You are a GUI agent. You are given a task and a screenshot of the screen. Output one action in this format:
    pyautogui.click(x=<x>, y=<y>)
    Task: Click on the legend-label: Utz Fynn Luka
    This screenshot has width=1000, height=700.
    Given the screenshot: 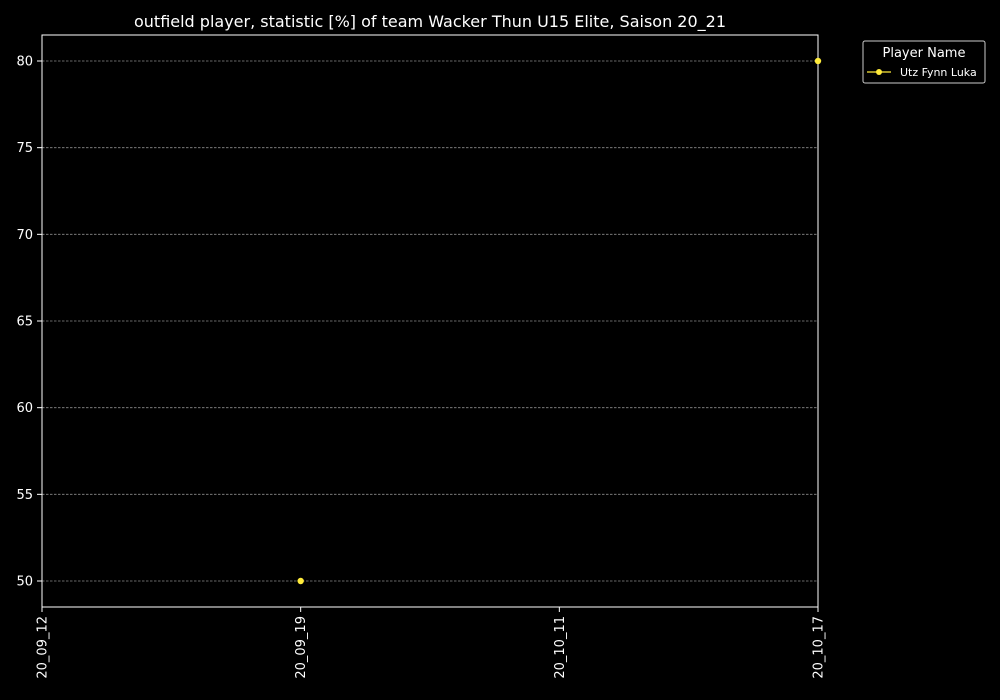 What is the action you would take?
    pyautogui.click(x=938, y=72)
    